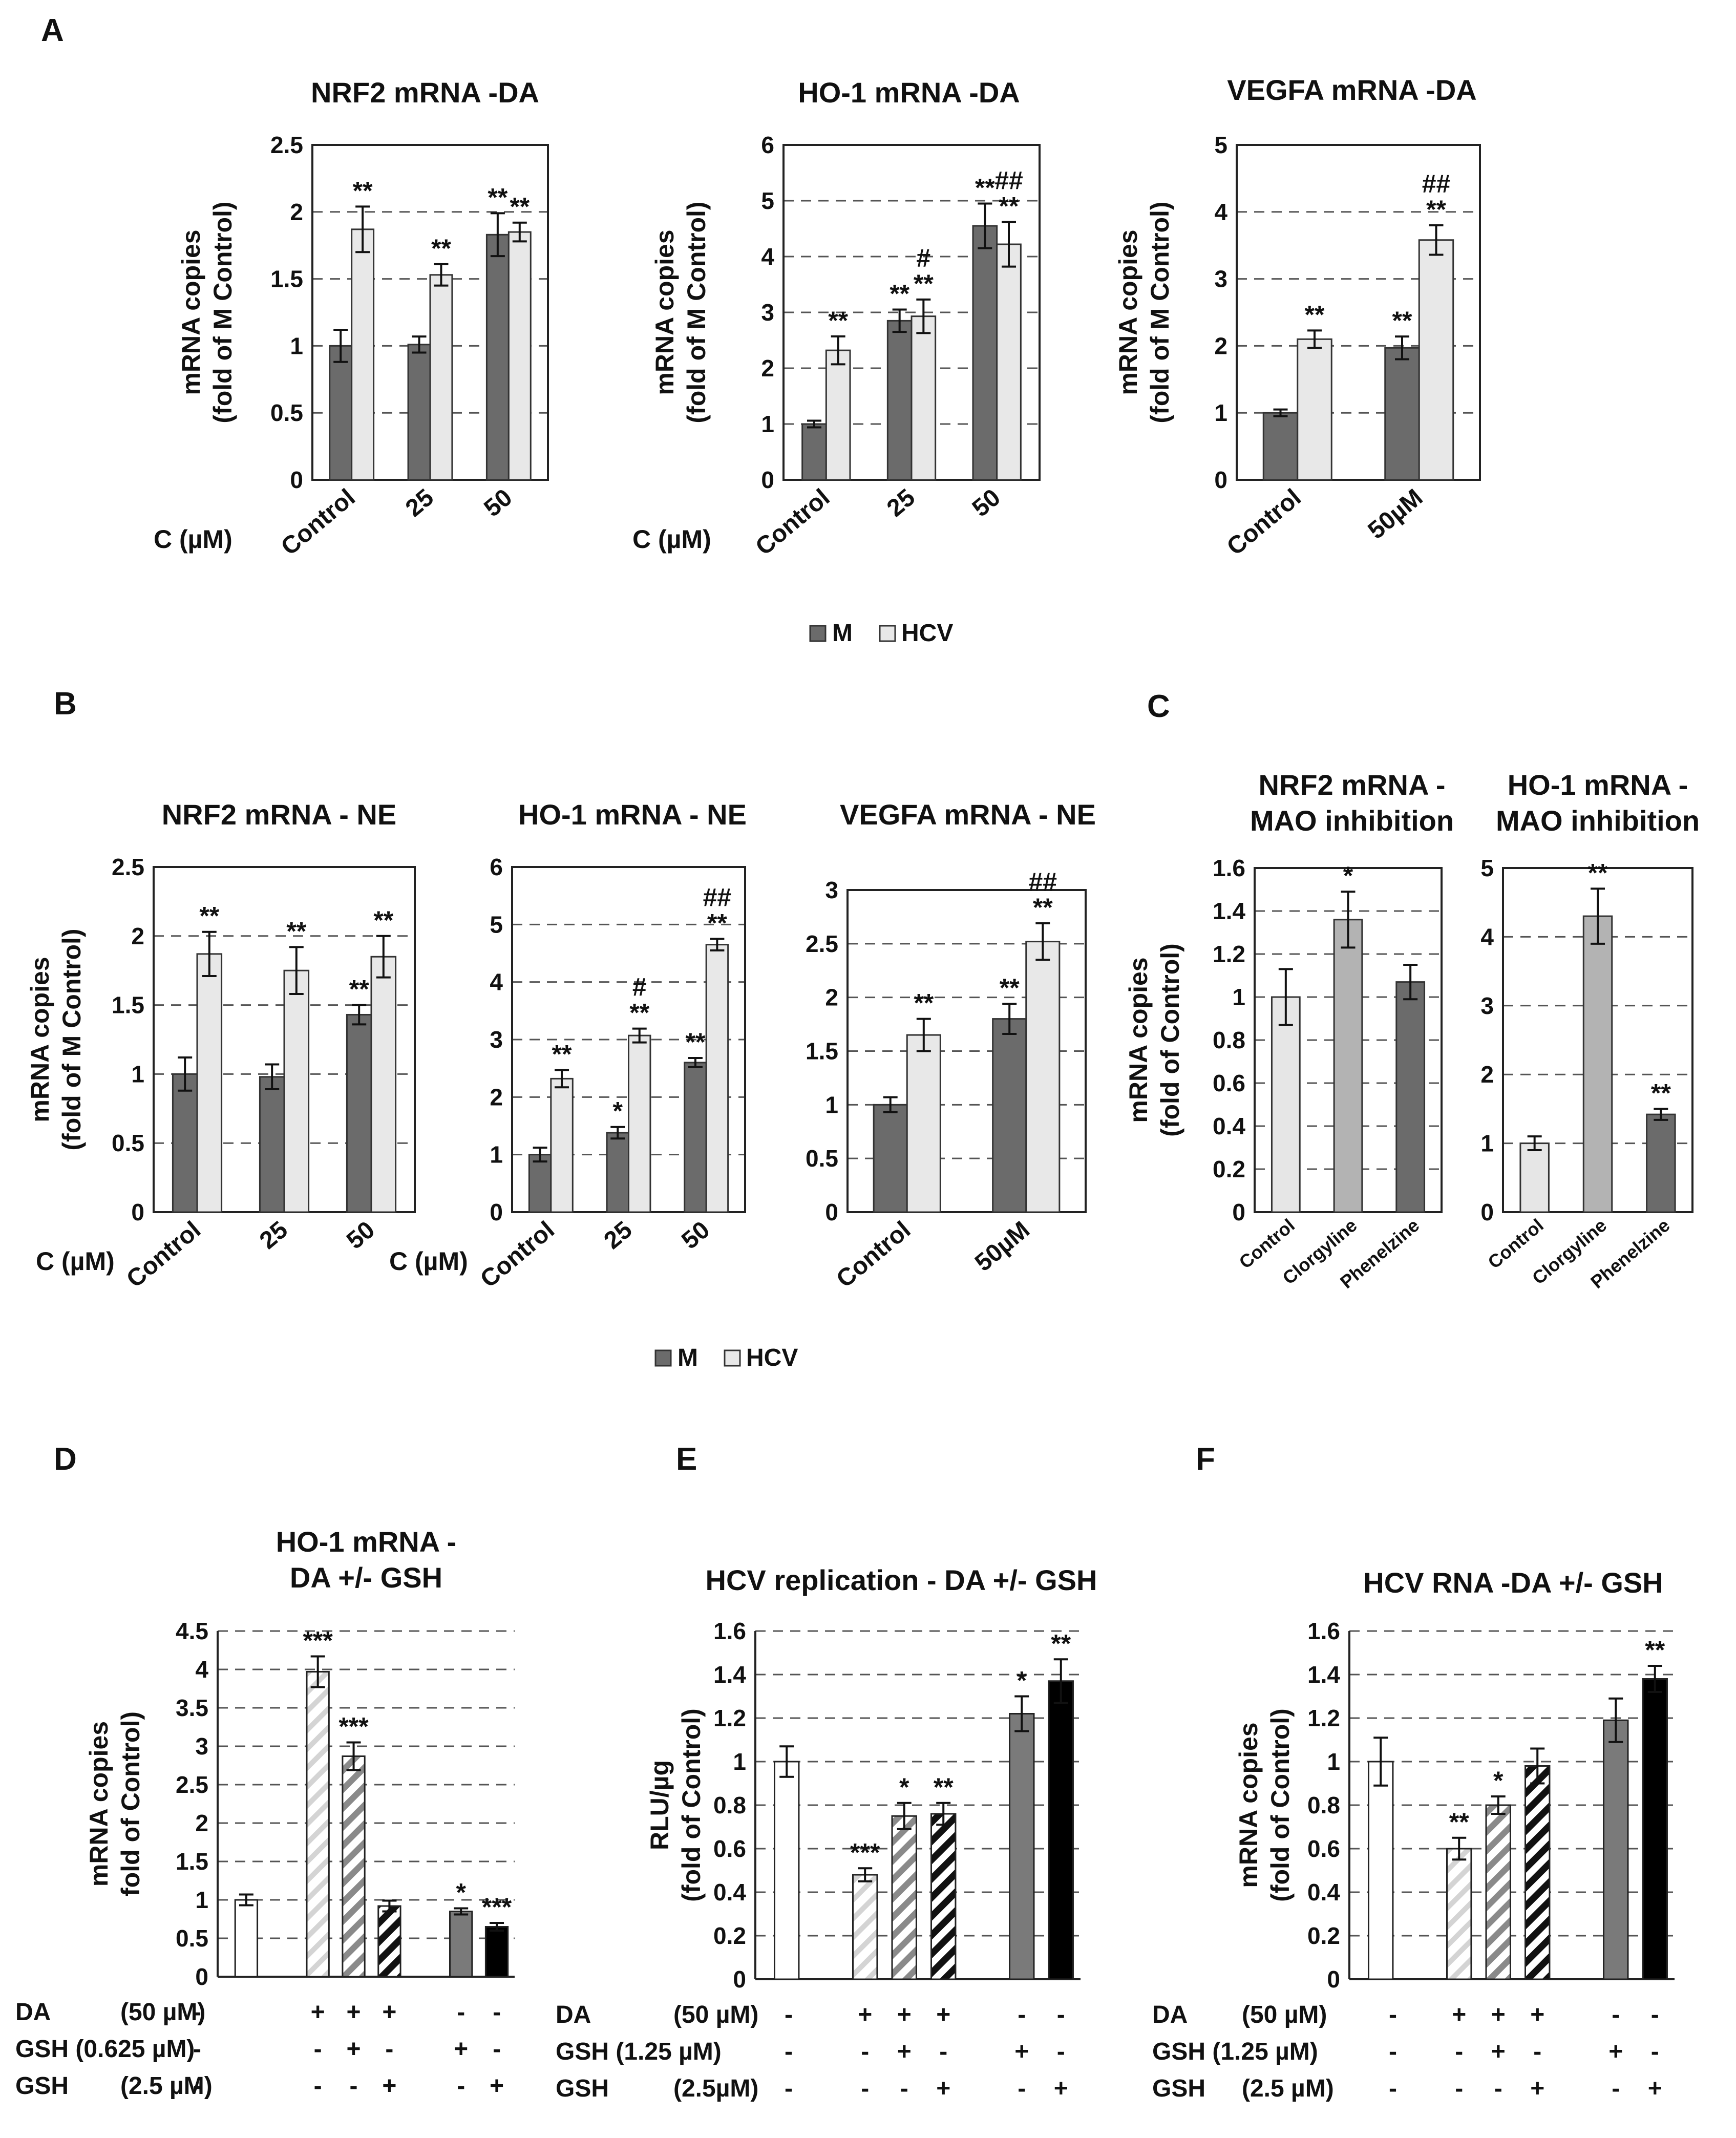 The width and height of the screenshot is (1736, 2138). Describe the element at coordinates (201, 1976) in the screenshot. I see `y-tick-label: 0` at that location.